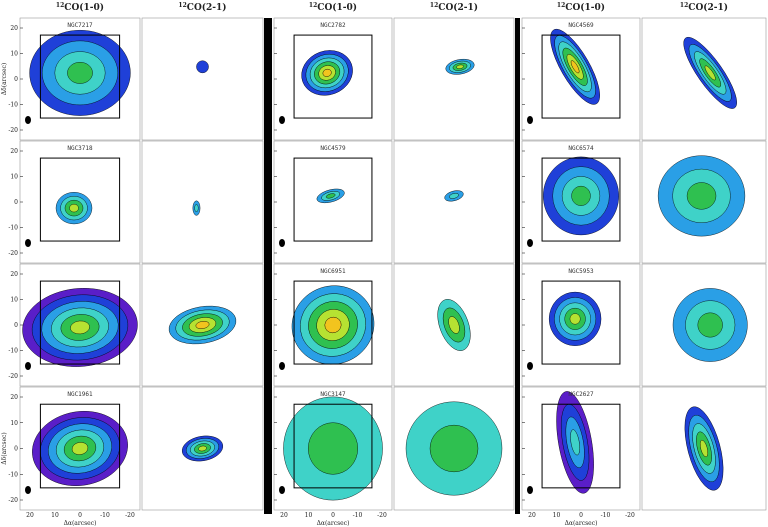 The height and width of the screenshot is (527, 768). What do you see at coordinates (333, 394) in the screenshot?
I see `galaxy-label: NGC3147` at bounding box center [333, 394].